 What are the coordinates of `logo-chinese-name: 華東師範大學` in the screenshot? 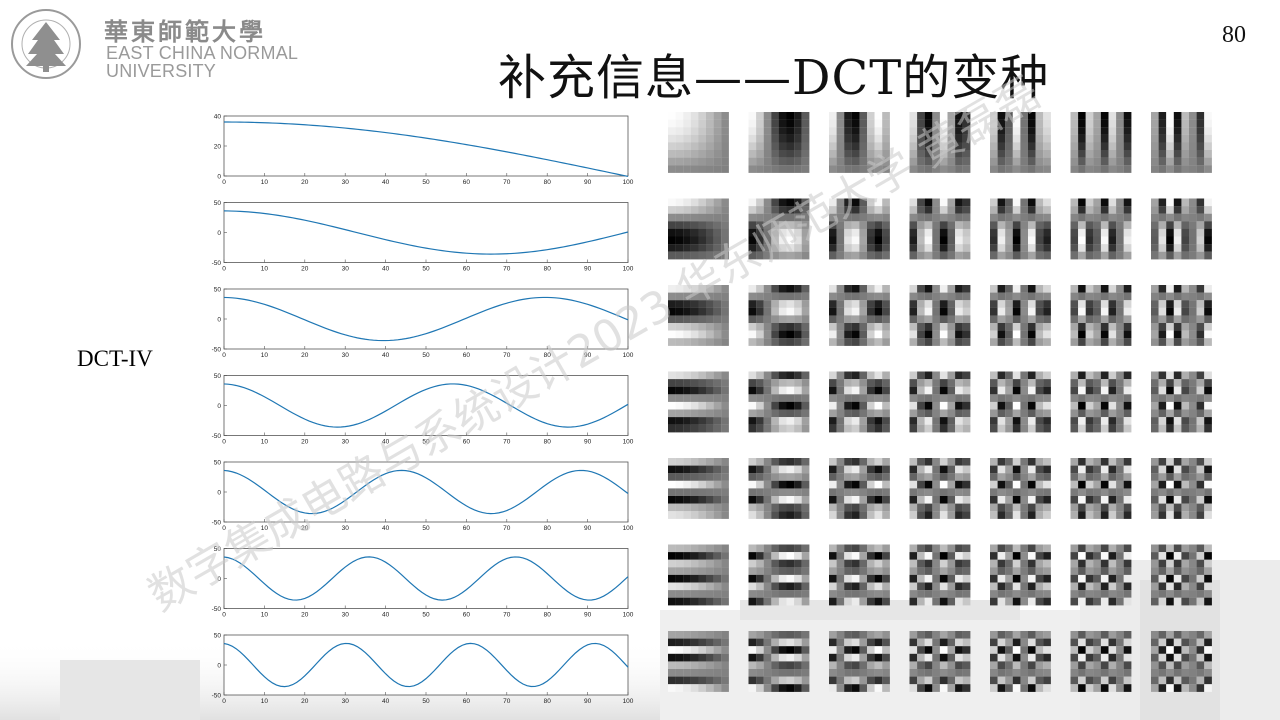 It's located at (185, 31).